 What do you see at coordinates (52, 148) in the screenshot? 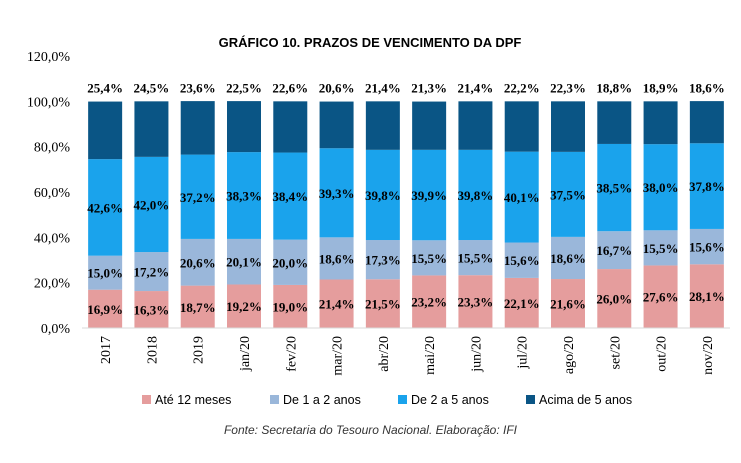
I see `y-tick-label: 80,0%` at bounding box center [52, 148].